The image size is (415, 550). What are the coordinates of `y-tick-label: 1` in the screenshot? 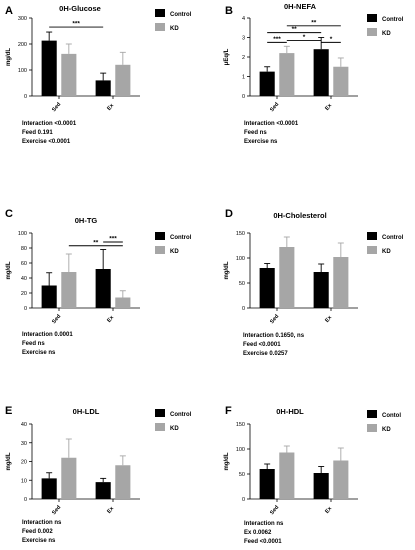 It's located at (243, 78).